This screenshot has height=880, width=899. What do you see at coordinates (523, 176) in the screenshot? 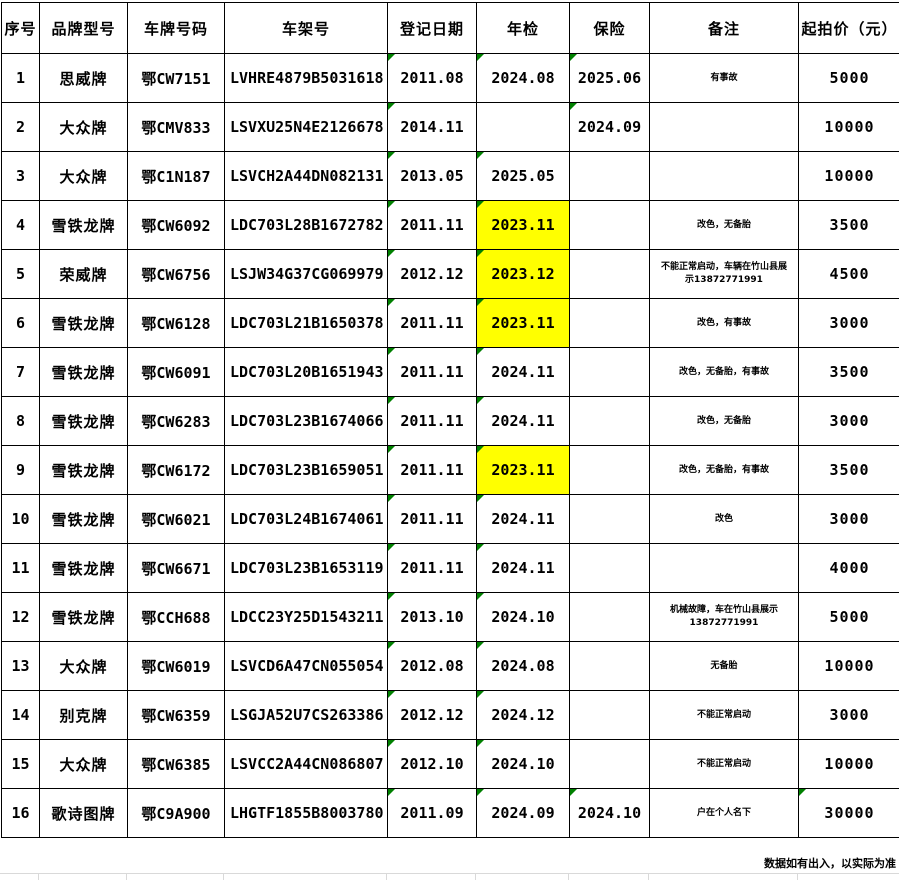
I see `cell-inspection: 2025.05` at bounding box center [523, 176].